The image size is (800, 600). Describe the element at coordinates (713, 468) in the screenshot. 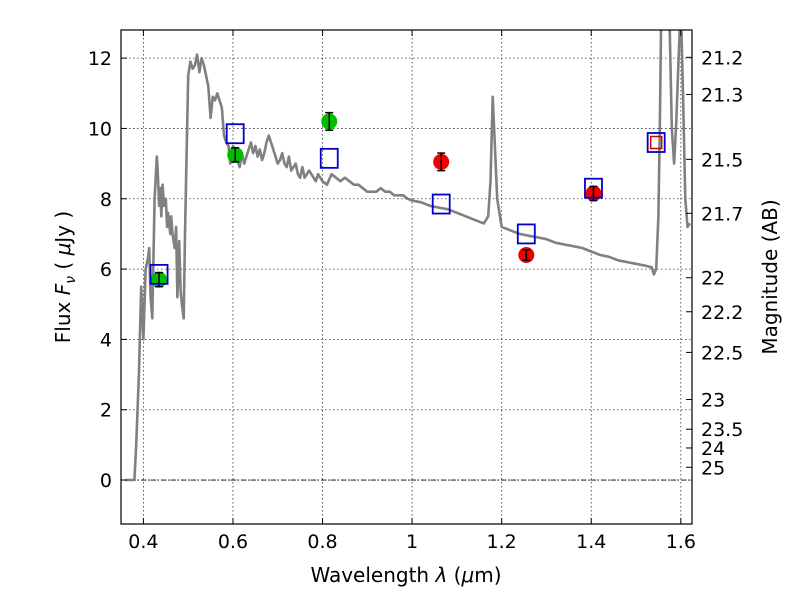

I see `mag-tick-label: 25` at that location.